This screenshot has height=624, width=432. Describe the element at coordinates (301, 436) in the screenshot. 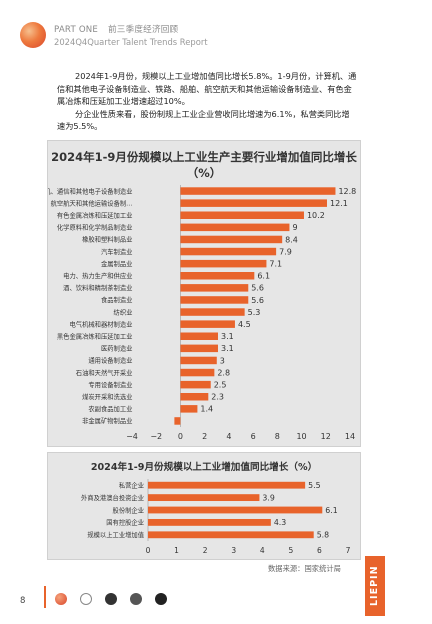

I see `chart1-tick-label: 10` at that location.